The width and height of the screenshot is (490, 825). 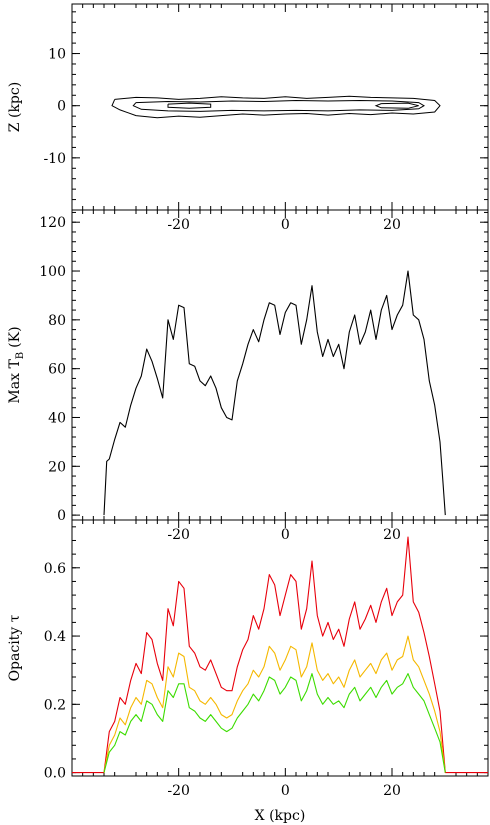 I want to click on y-axis-label-text: Max T, so click(x=15, y=381).